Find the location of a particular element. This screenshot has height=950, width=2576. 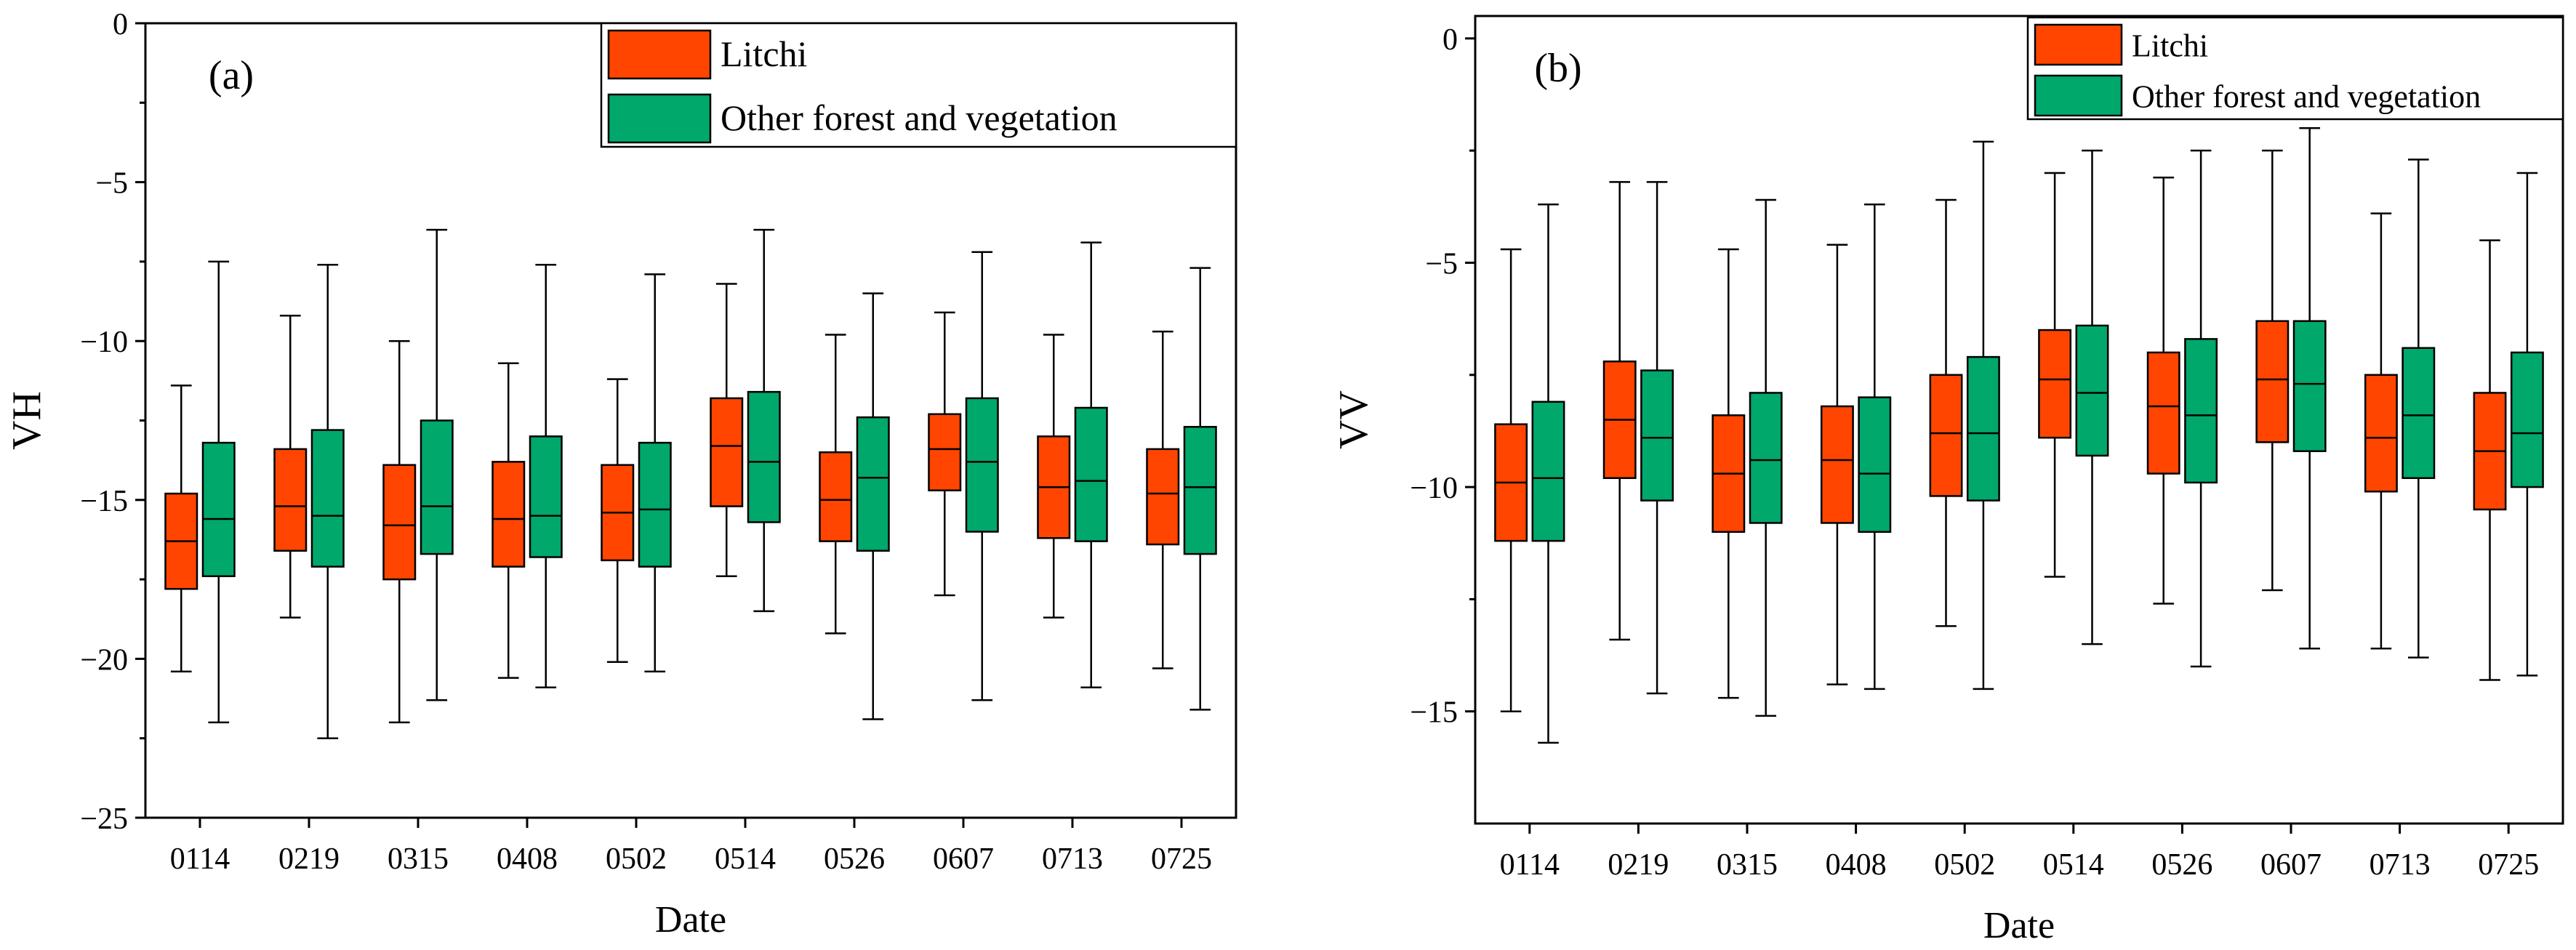

y-tick-label: −25 is located at coordinates (104, 819).